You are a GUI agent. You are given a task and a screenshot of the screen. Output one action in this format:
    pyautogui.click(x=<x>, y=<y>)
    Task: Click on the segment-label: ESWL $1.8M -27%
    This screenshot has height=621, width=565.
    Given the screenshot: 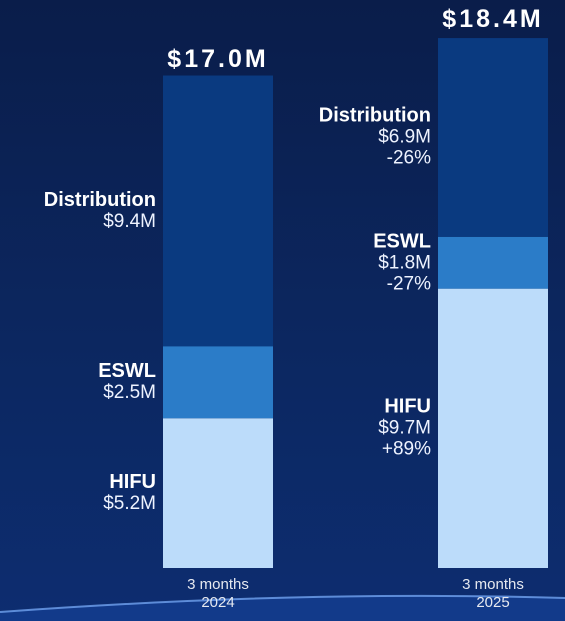 What is the action you would take?
    pyautogui.click(x=402, y=262)
    